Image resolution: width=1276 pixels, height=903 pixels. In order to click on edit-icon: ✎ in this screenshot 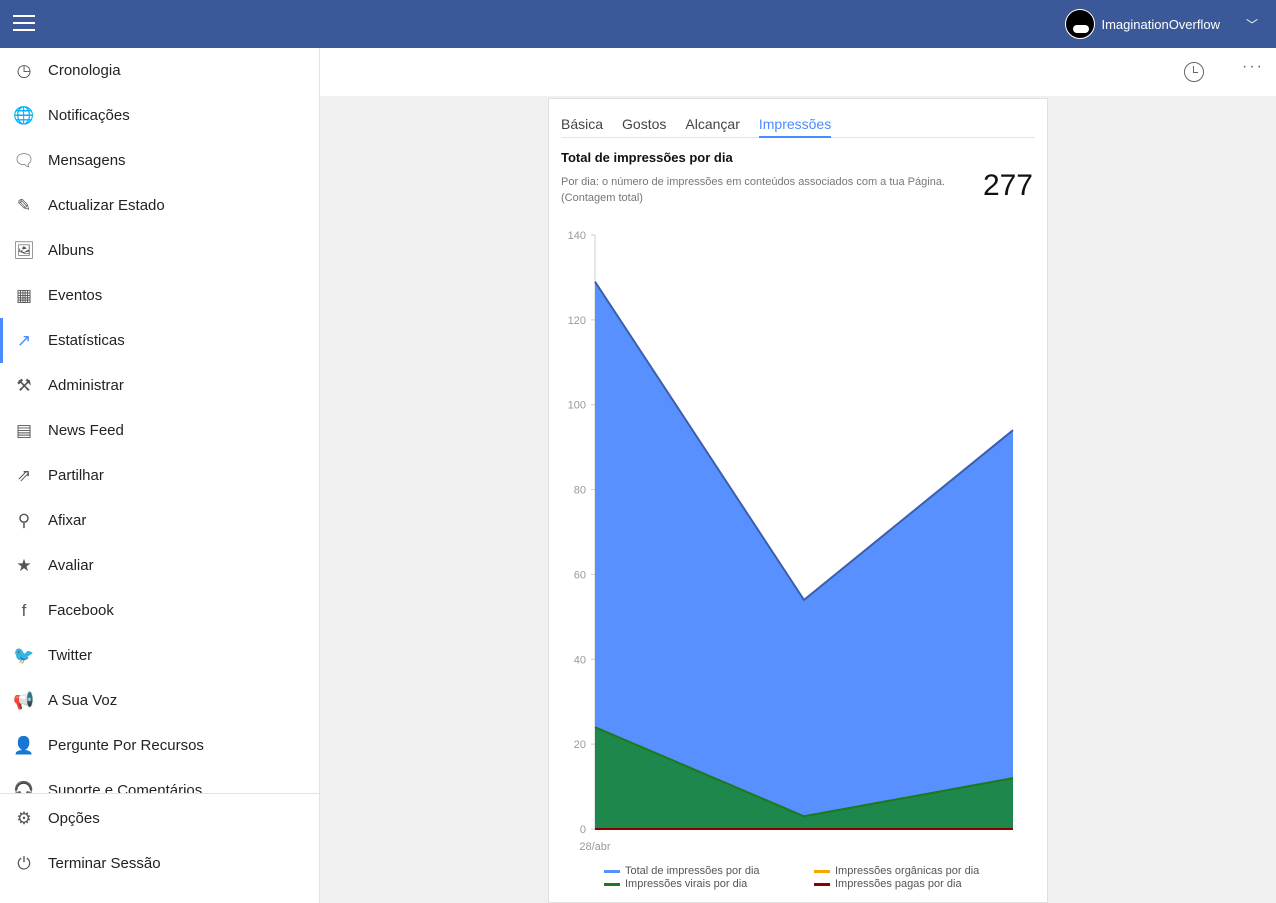, I will do `click(24, 205)`.